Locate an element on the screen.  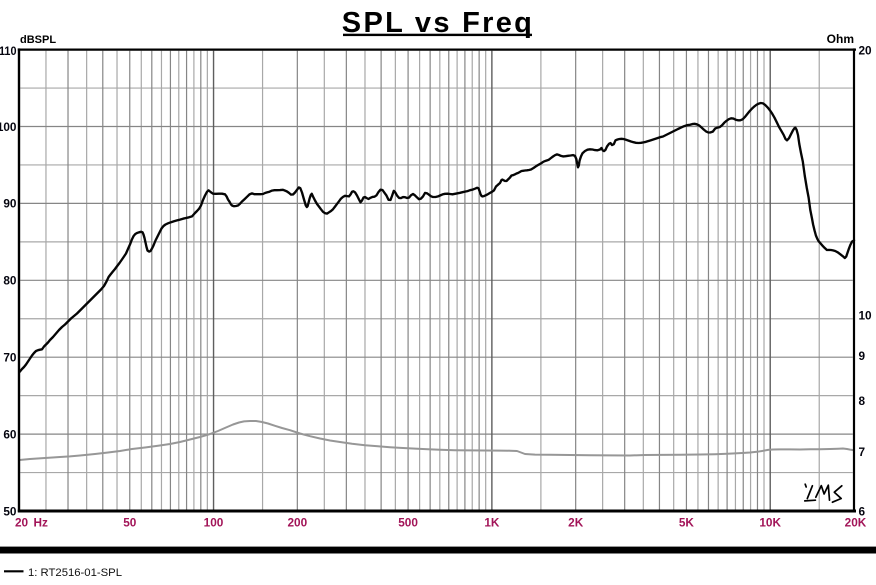
svg-text: 5K is located at coordinates (687, 523).